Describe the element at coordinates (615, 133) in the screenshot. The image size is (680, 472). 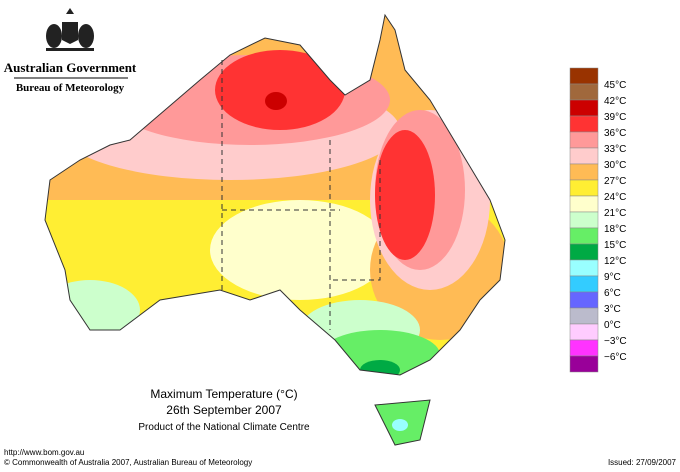
I see `legend-label: 36°C` at that location.